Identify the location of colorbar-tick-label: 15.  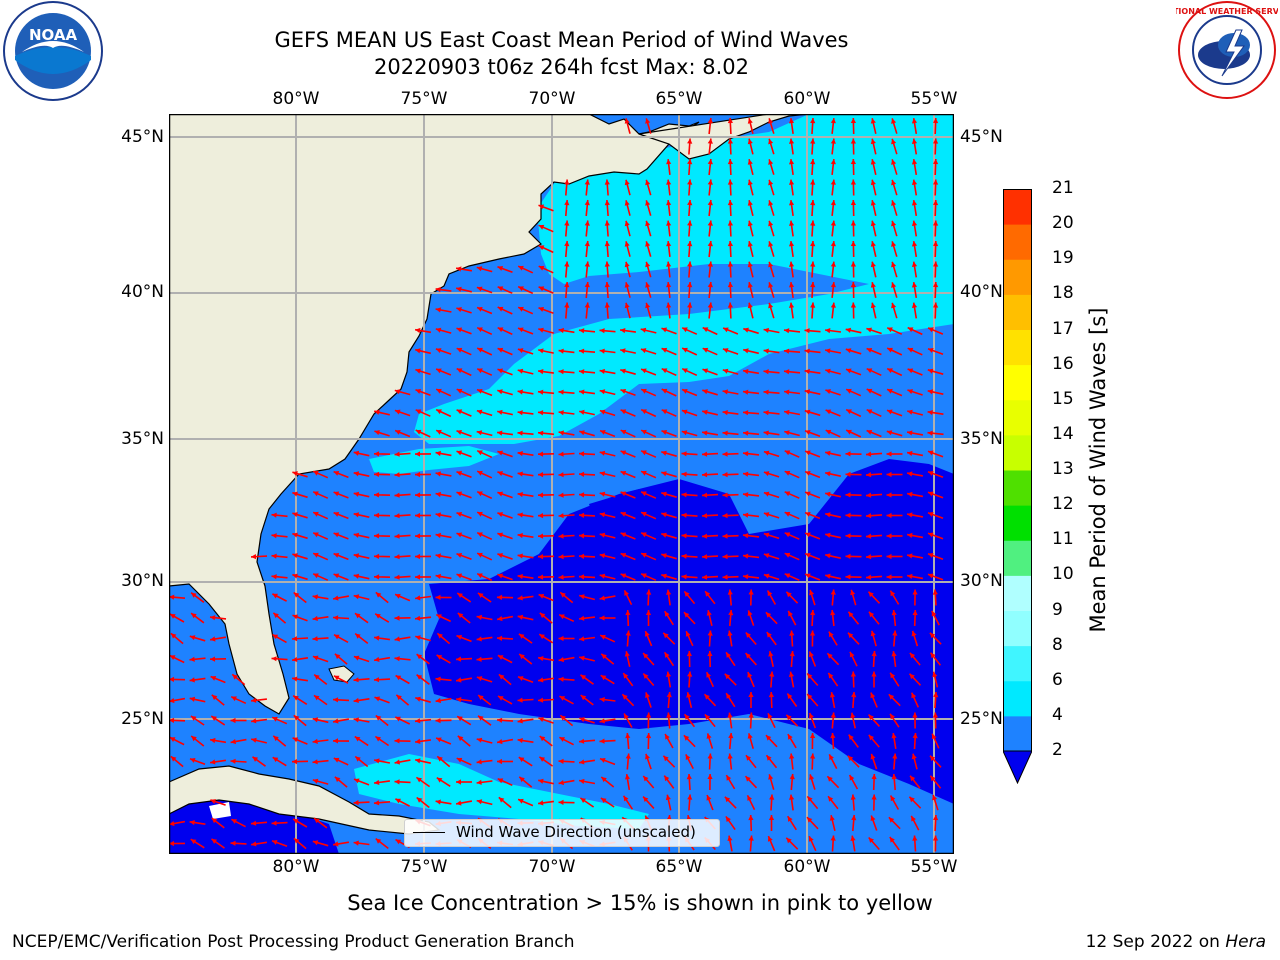
(1063, 398).